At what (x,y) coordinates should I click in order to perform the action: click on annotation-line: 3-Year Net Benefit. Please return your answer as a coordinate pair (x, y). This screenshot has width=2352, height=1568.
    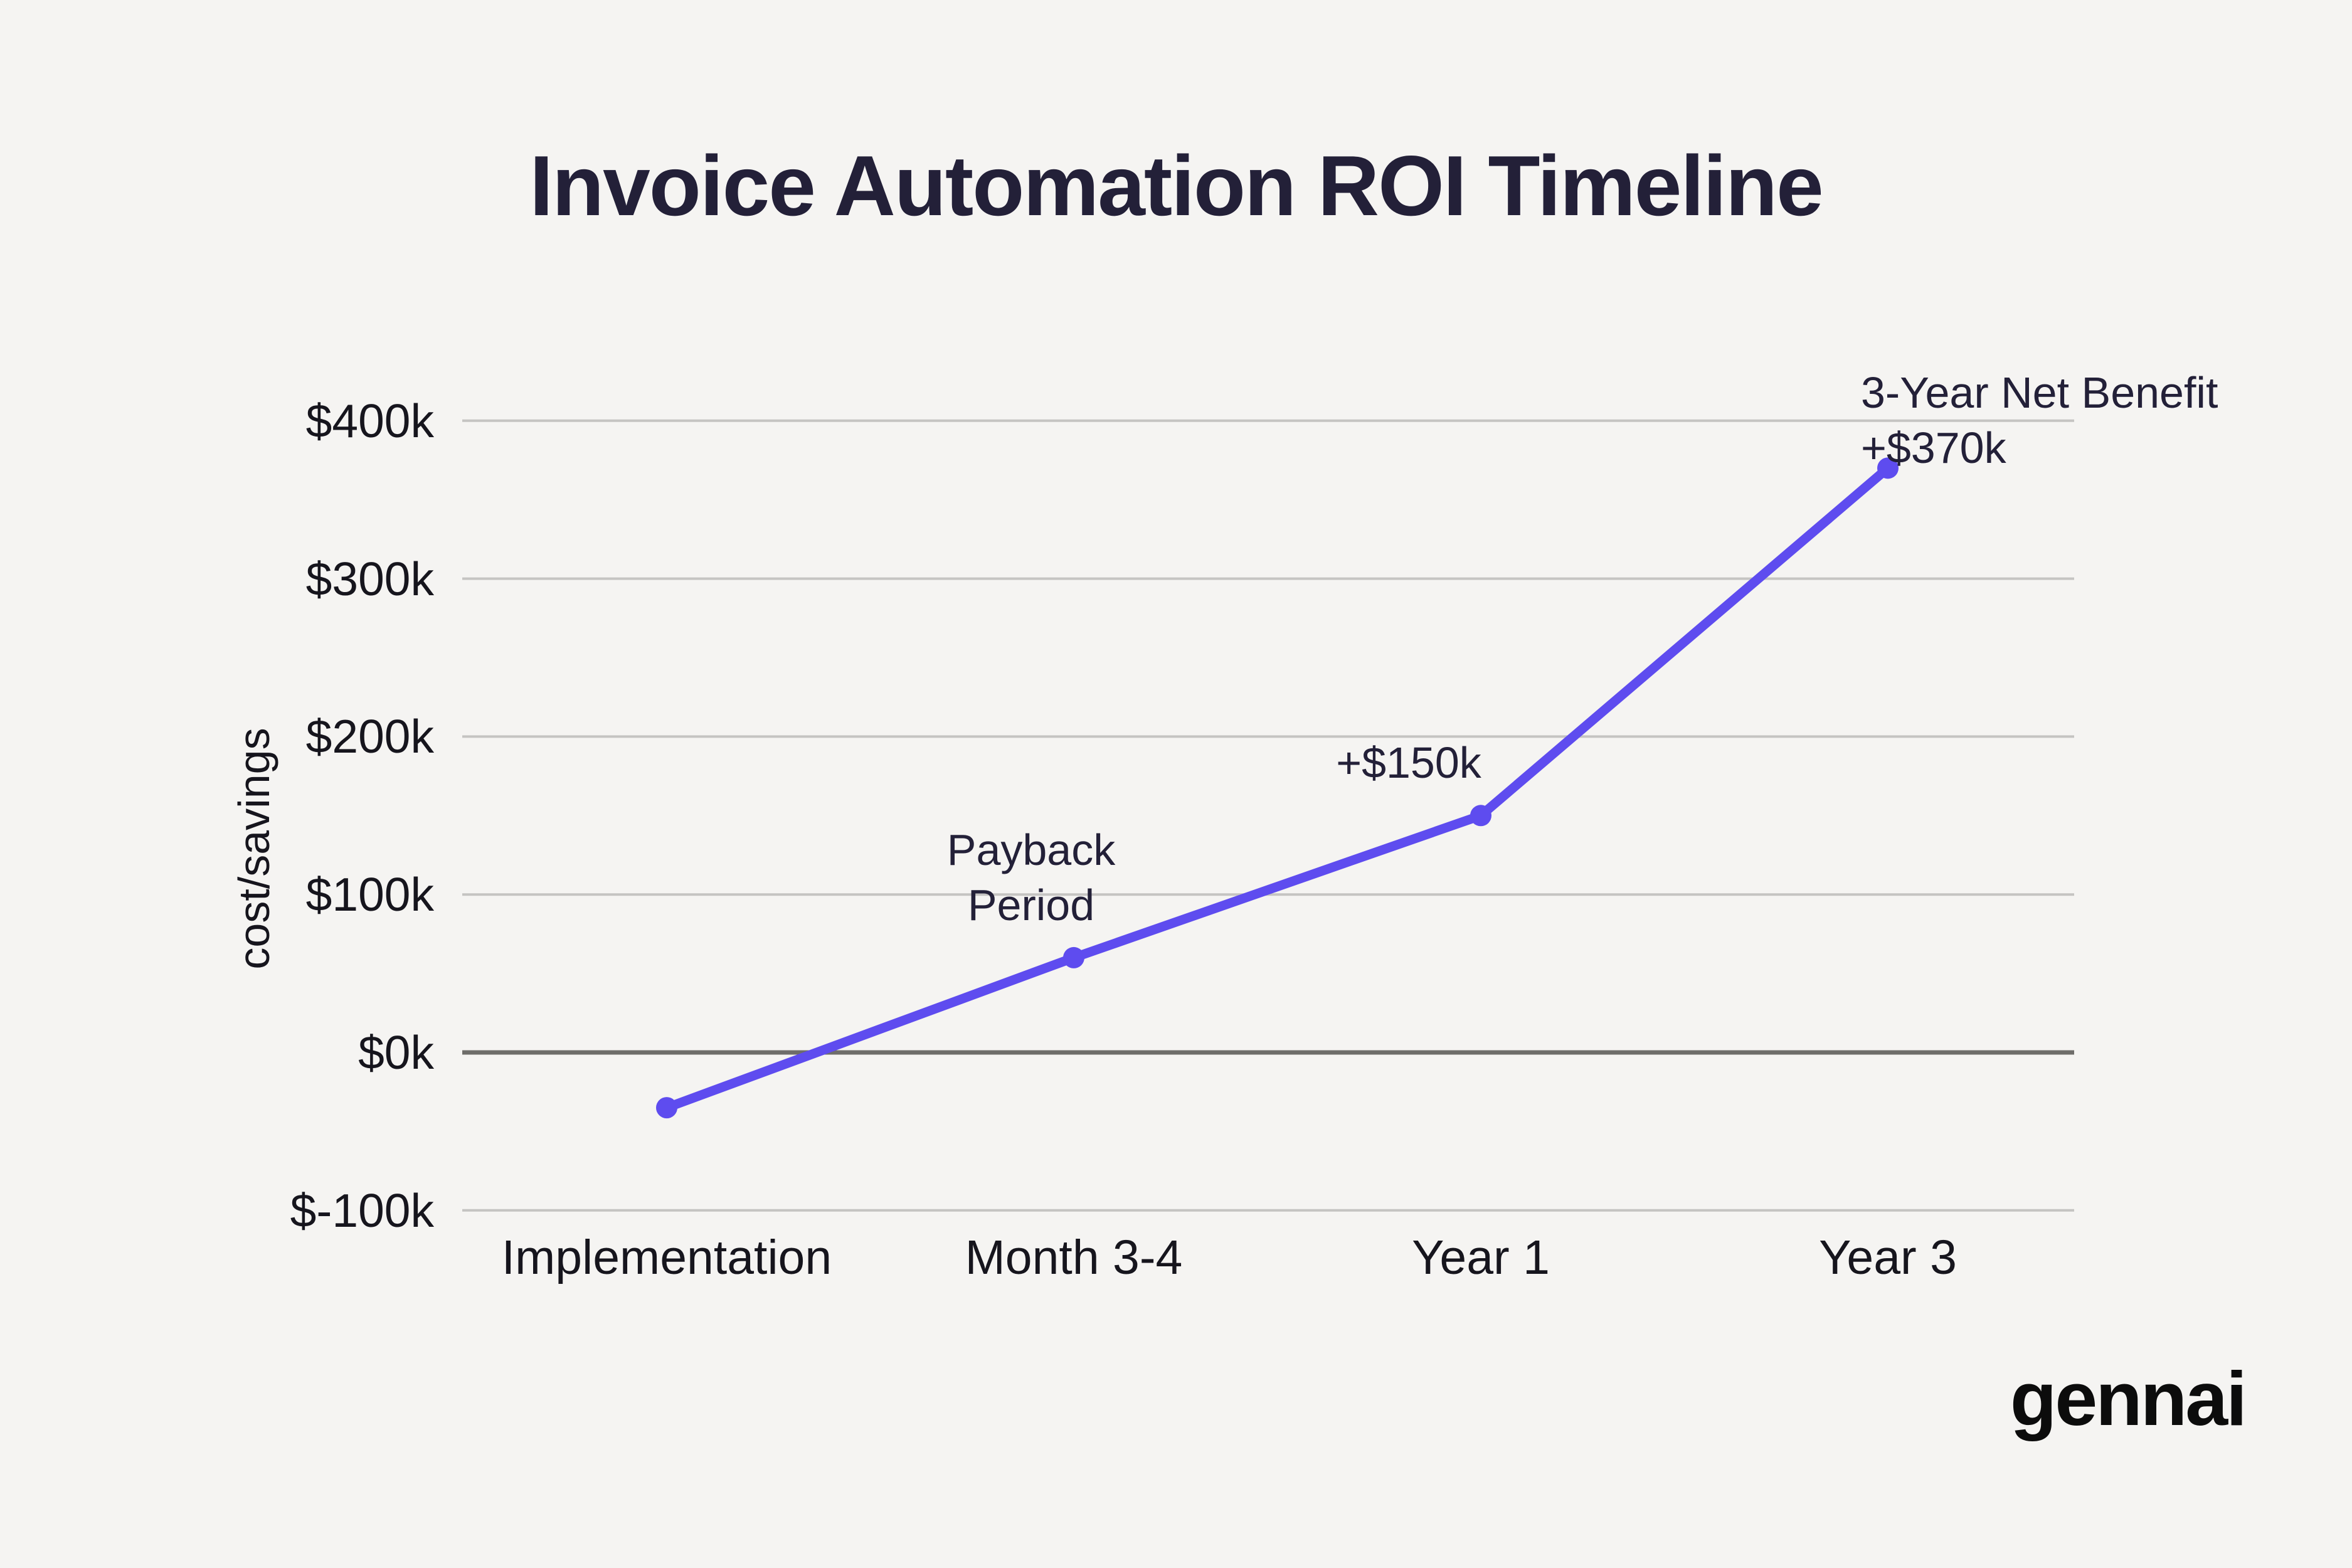
    Looking at the image, I should click on (2039, 393).